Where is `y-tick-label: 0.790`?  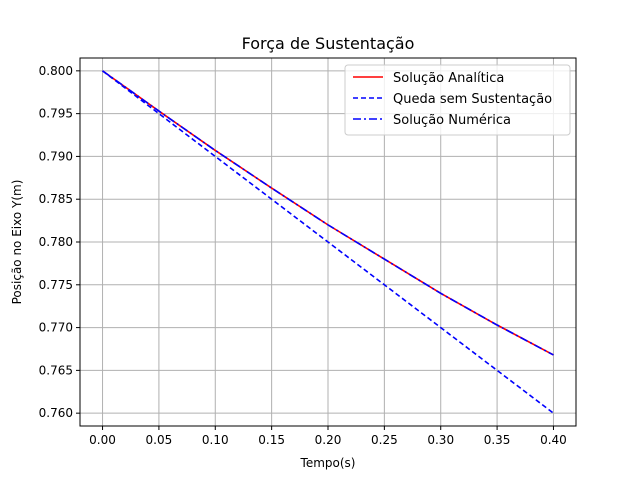
y-tick-label: 0.790 is located at coordinates (56, 156).